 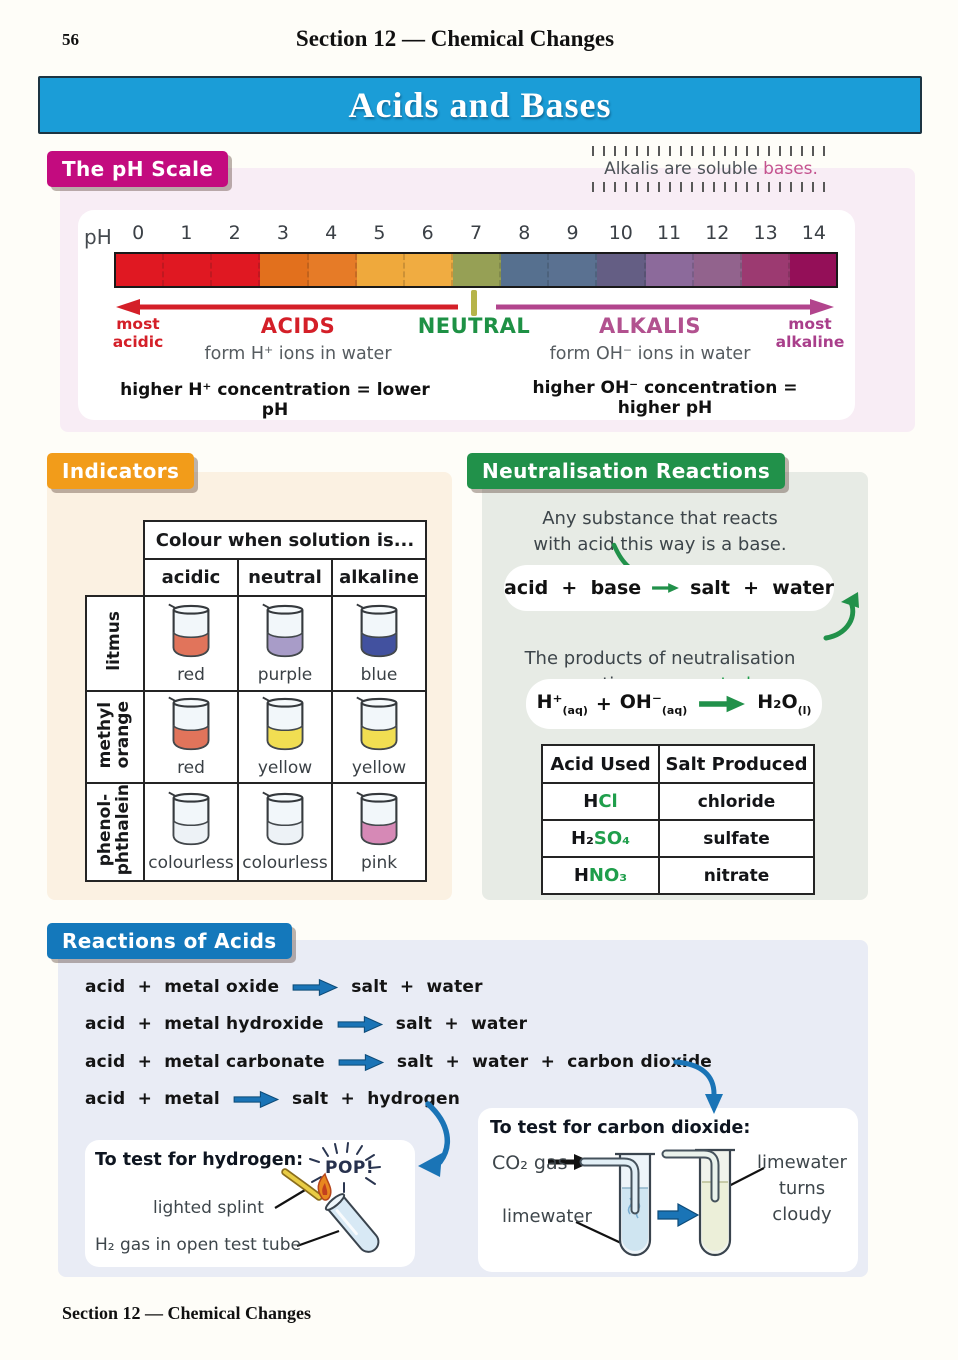 I want to click on page-number: 56, so click(x=70, y=39).